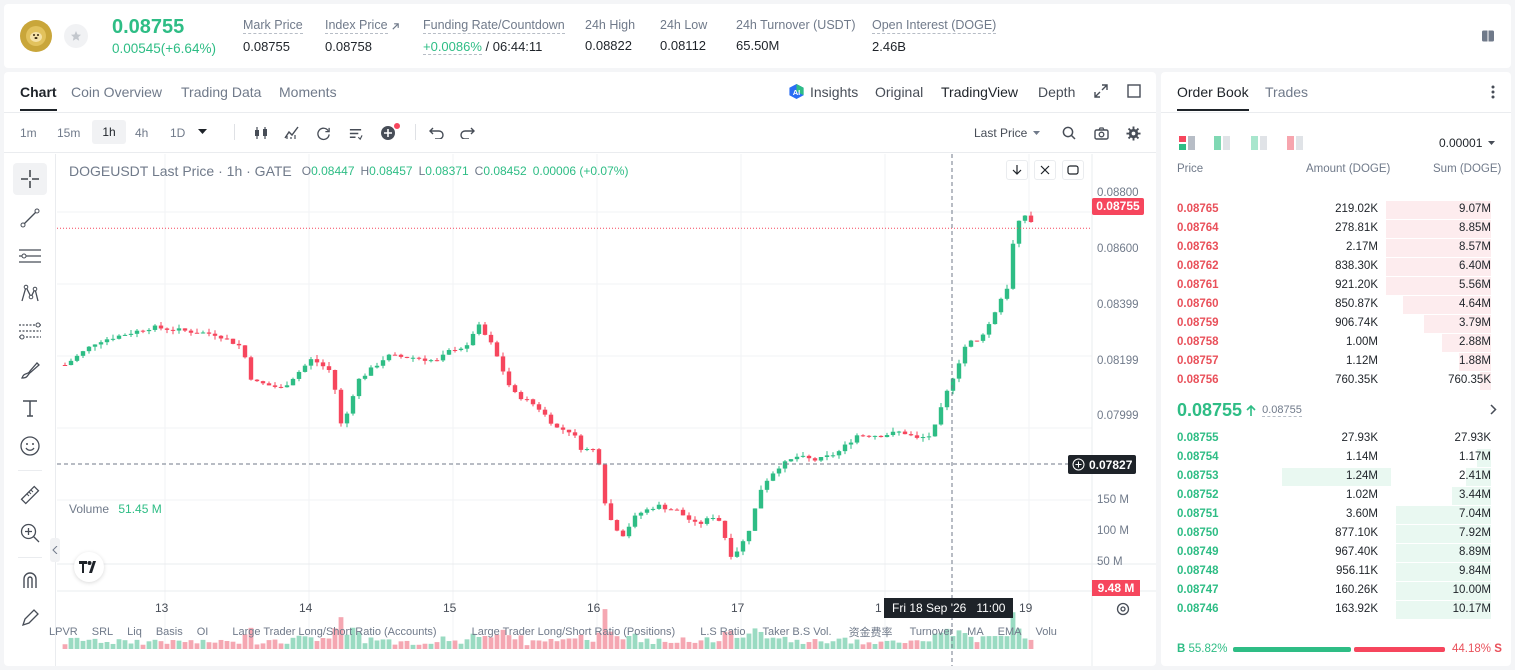  I want to click on book-asks-icon, so click(1295, 143).